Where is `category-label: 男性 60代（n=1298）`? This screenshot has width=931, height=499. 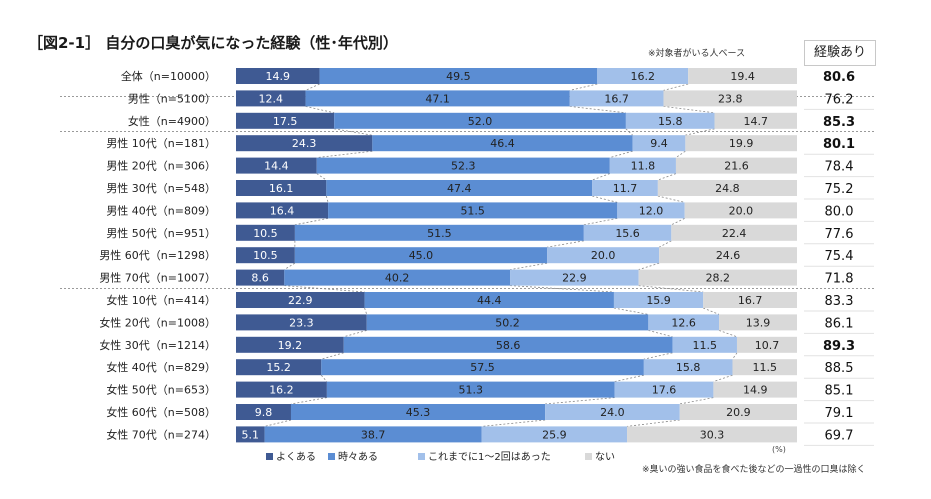
category-label: 男性 60代（n=1298） is located at coordinates (157, 255).